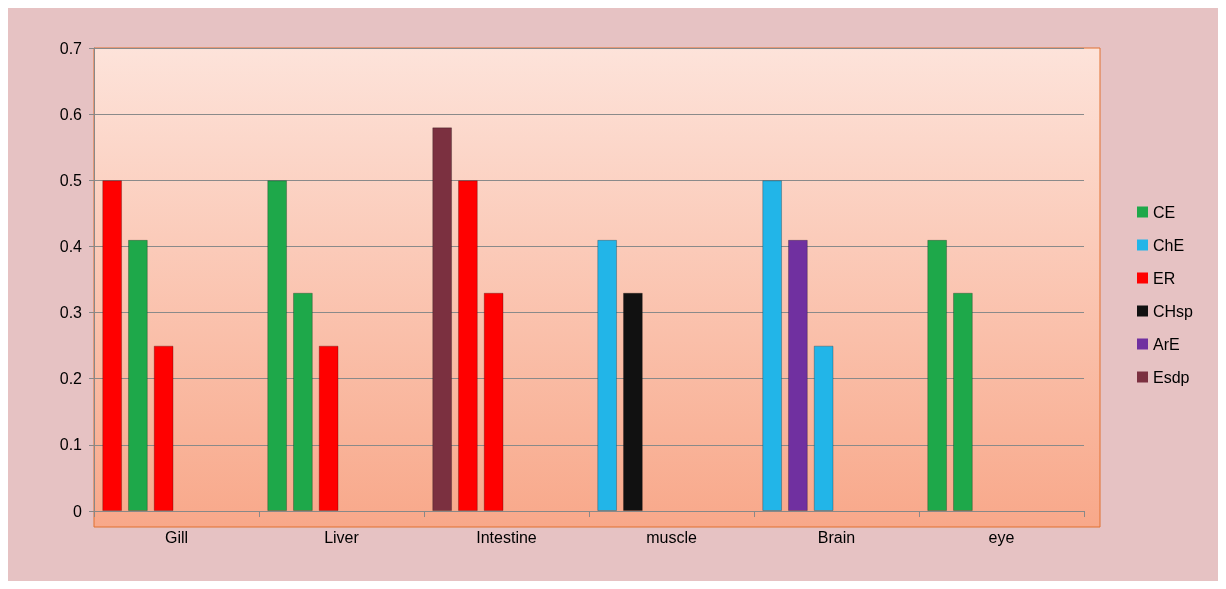 The image size is (1226, 589). What do you see at coordinates (1164, 212) in the screenshot?
I see `legend-label: CE` at bounding box center [1164, 212].